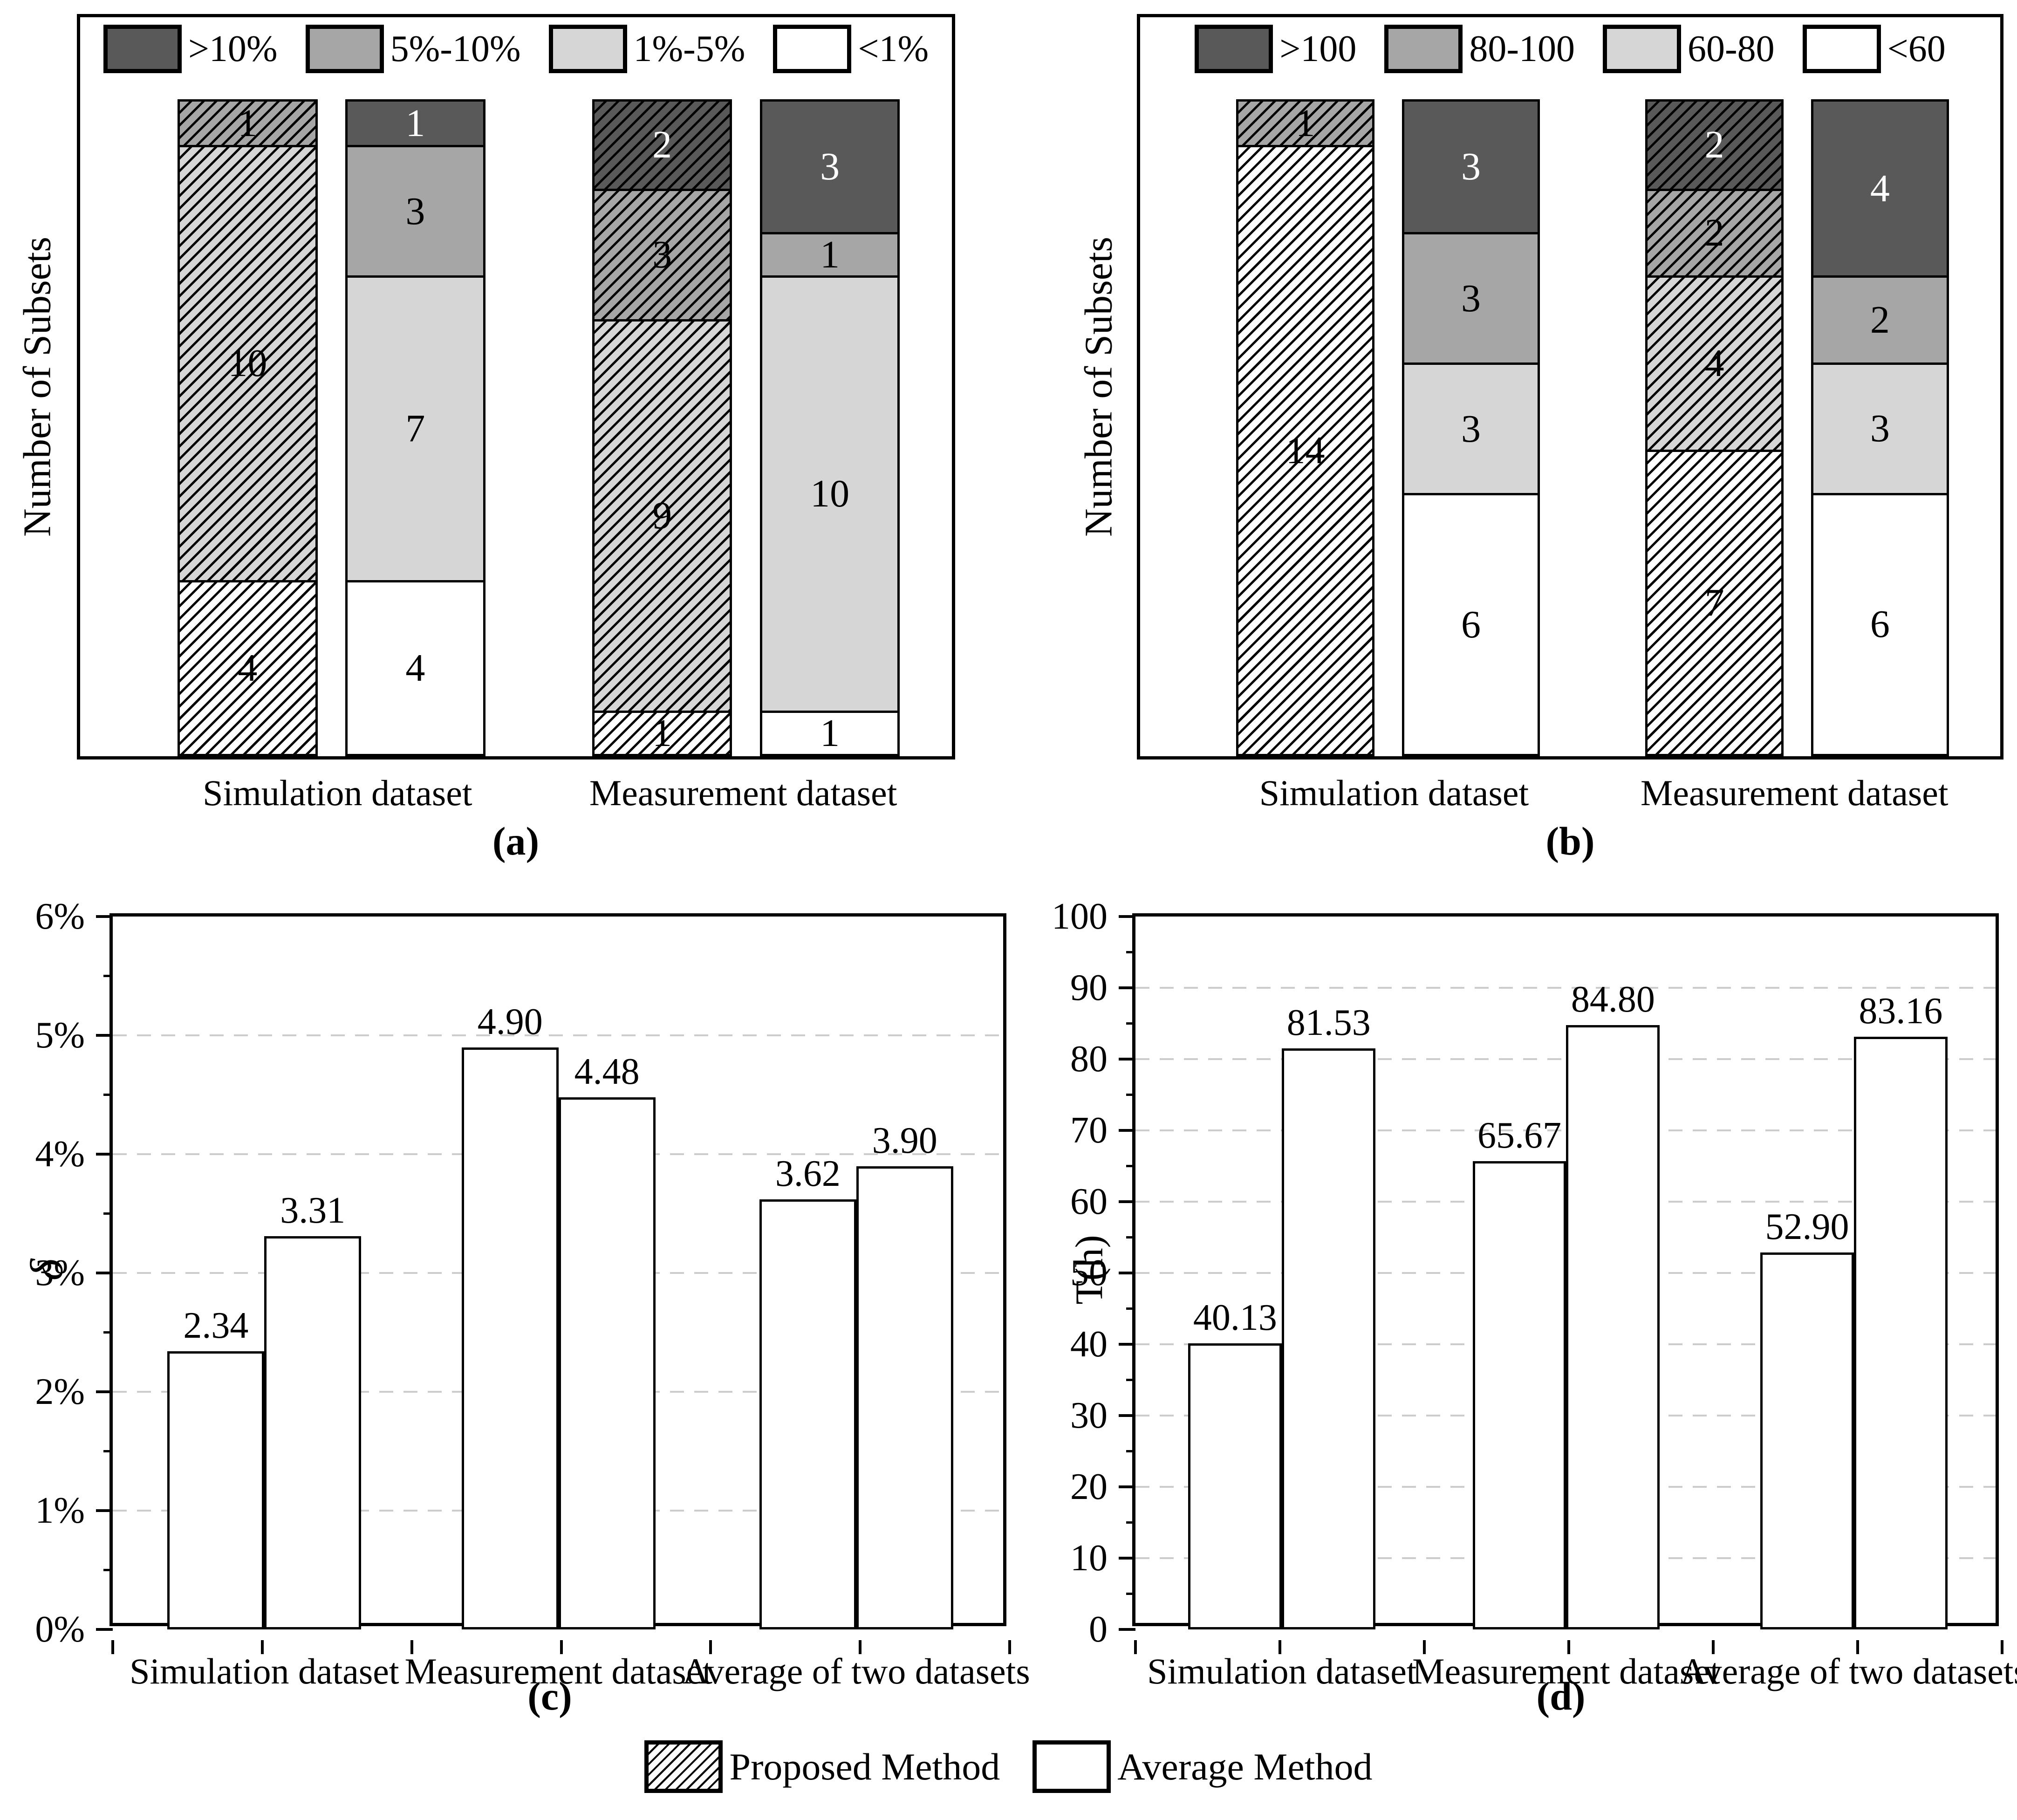 The height and width of the screenshot is (1820, 2017). I want to click on y-axis-tick-label: 2%, so click(60, 1391).